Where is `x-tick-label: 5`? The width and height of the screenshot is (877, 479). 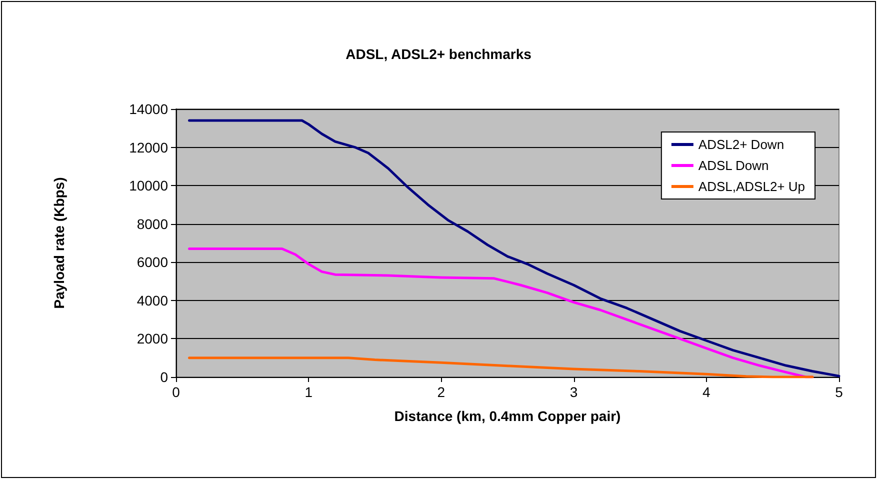
x-tick-label: 5 is located at coordinates (839, 392).